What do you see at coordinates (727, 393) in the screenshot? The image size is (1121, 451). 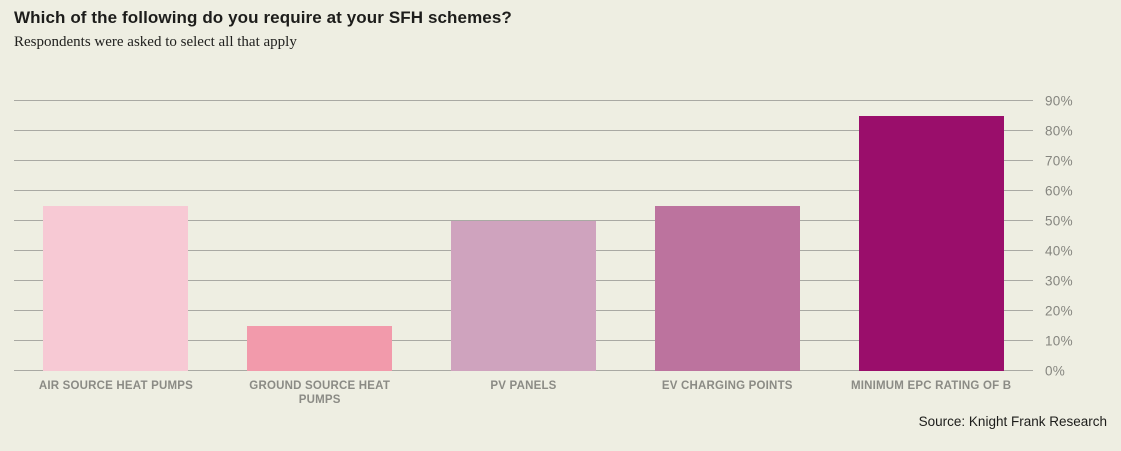 I see `x-axis-label-ev-charging-points: EV CHARGING POINTS` at bounding box center [727, 393].